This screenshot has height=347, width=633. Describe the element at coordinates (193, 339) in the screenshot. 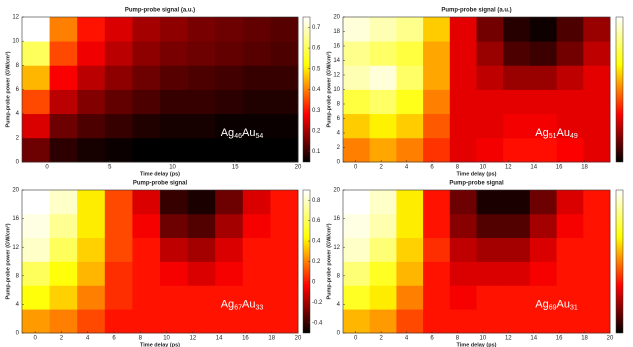

I see `x-tick-label: 12` at that location.